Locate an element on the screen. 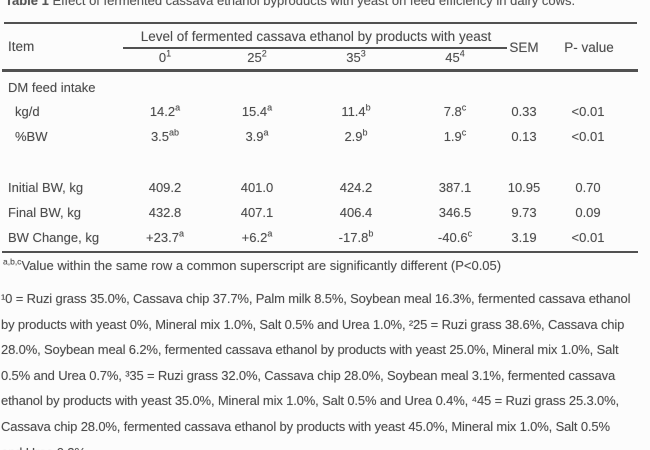 The height and width of the screenshot is (450, 650). table-cell: 406.4 is located at coordinates (356, 212).